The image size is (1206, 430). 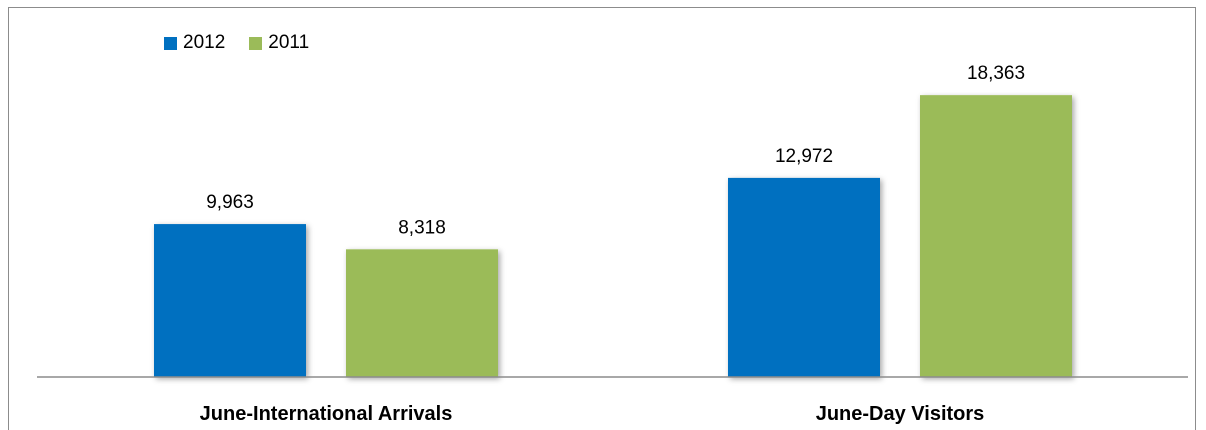 I want to click on bar-2011-international-arrivals, so click(x=422, y=313).